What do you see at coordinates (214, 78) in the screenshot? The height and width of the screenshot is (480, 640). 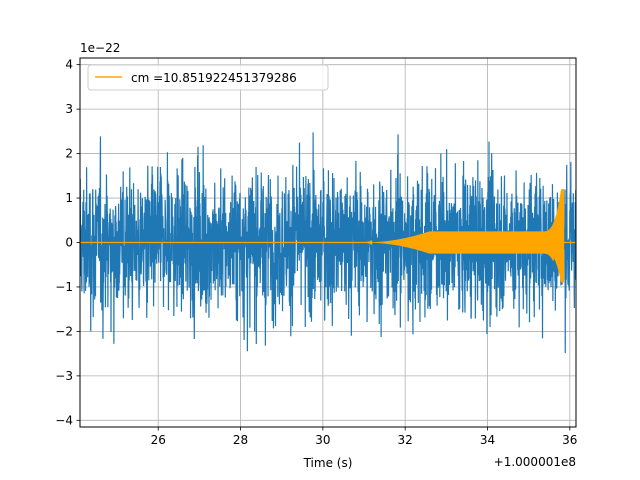 I see `legend-label-chirp: cm =10.851922451379286` at bounding box center [214, 78].